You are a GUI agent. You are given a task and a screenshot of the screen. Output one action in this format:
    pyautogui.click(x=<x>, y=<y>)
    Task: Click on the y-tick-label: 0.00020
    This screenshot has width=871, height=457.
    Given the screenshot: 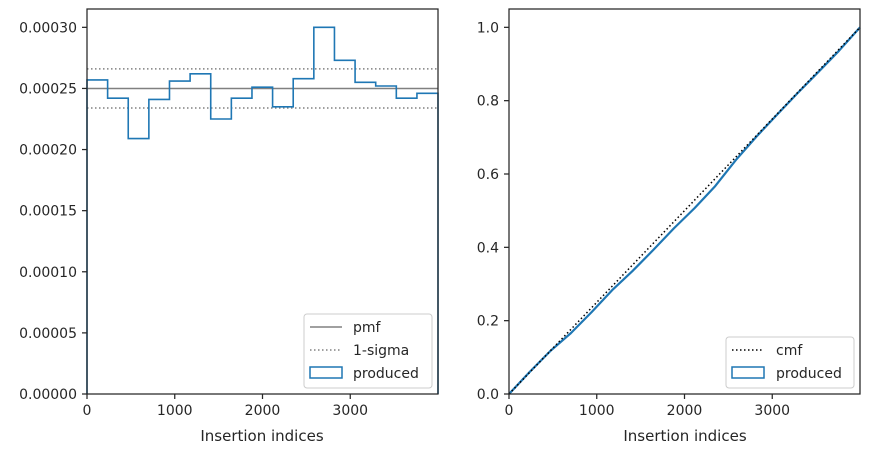 What is the action you would take?
    pyautogui.click(x=48, y=151)
    